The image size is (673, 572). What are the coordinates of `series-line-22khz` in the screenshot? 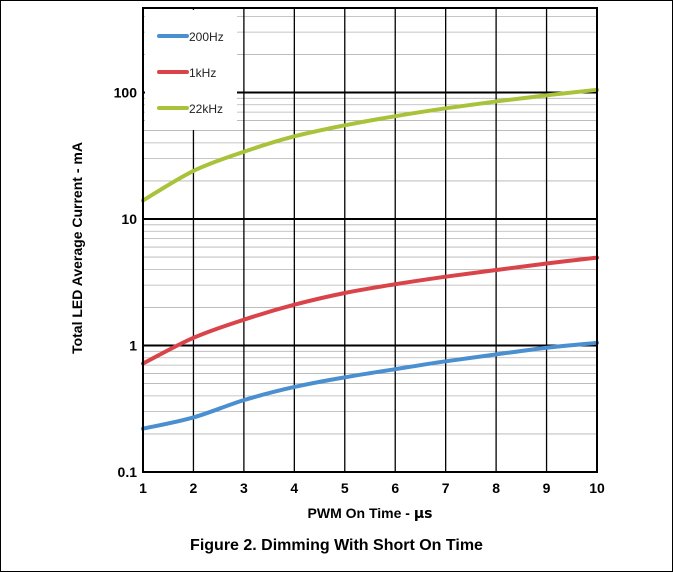 It's located at (370, 145).